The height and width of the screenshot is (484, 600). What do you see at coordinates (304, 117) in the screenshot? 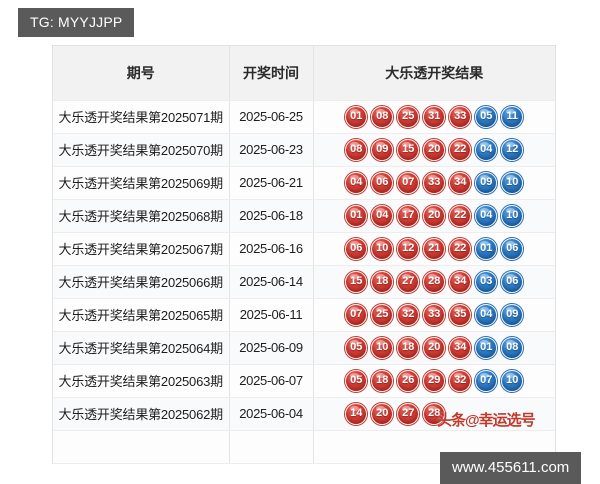
I see `table-row: 大乐透开奖结果第2025071期 2025-06-25 01 08 25 31 33 05 11` at bounding box center [304, 117].